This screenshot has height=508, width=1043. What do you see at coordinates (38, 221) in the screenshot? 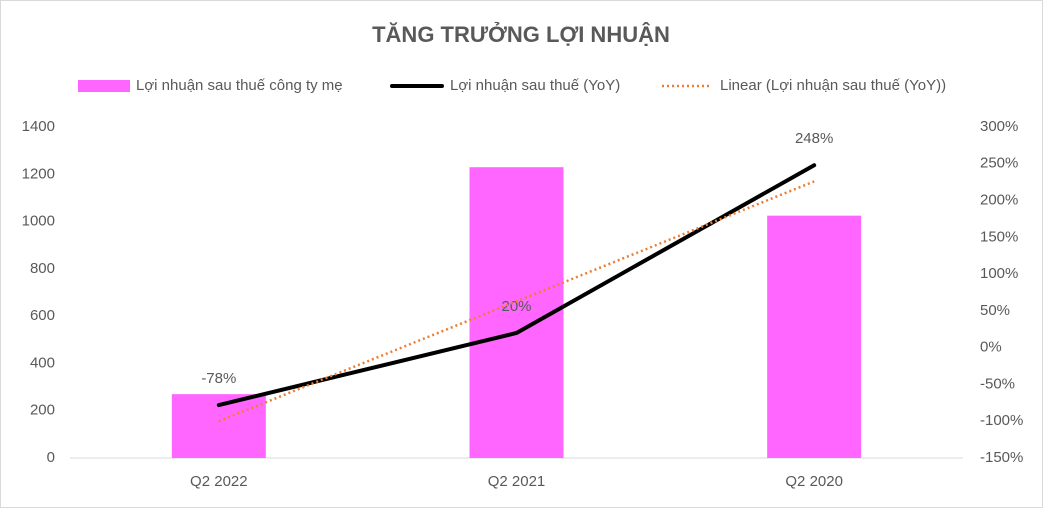
I see `y-tick-label: 1000` at bounding box center [38, 221].